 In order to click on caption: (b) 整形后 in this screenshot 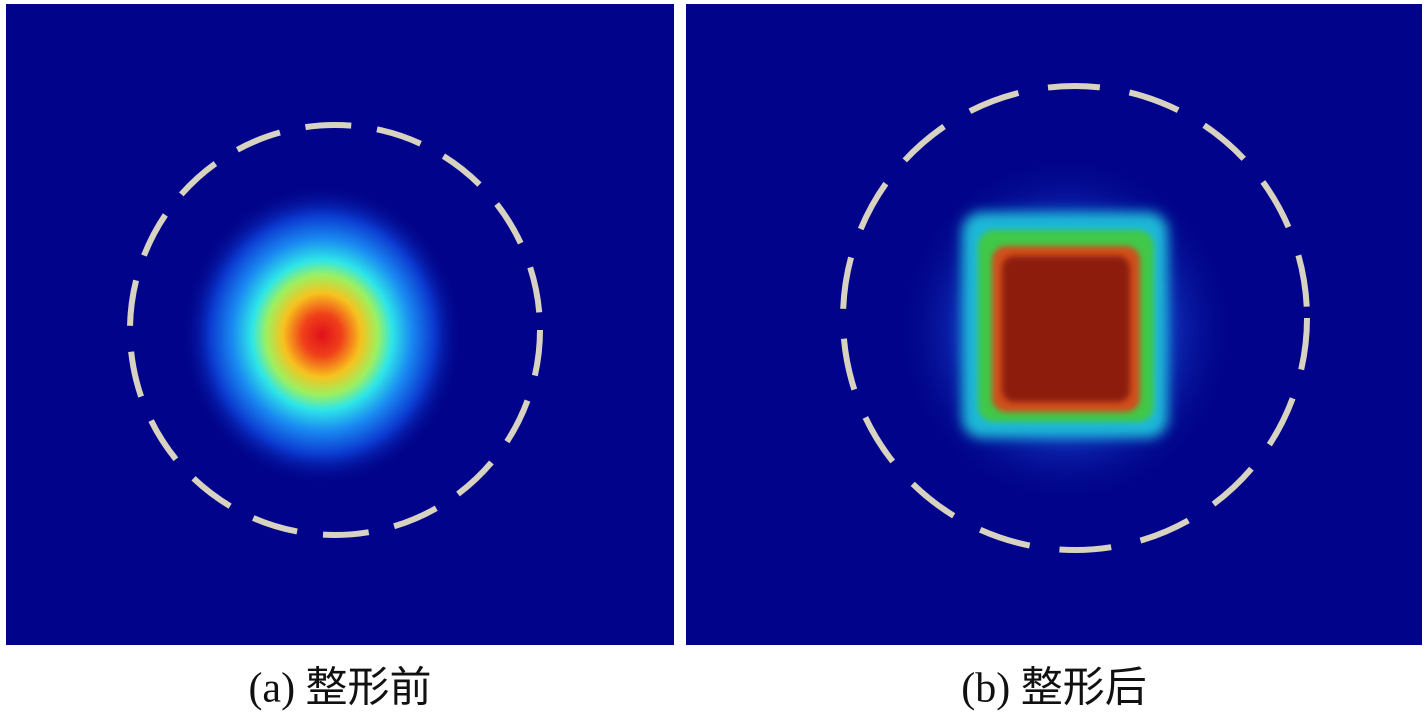, I will do `click(1053, 689)`.